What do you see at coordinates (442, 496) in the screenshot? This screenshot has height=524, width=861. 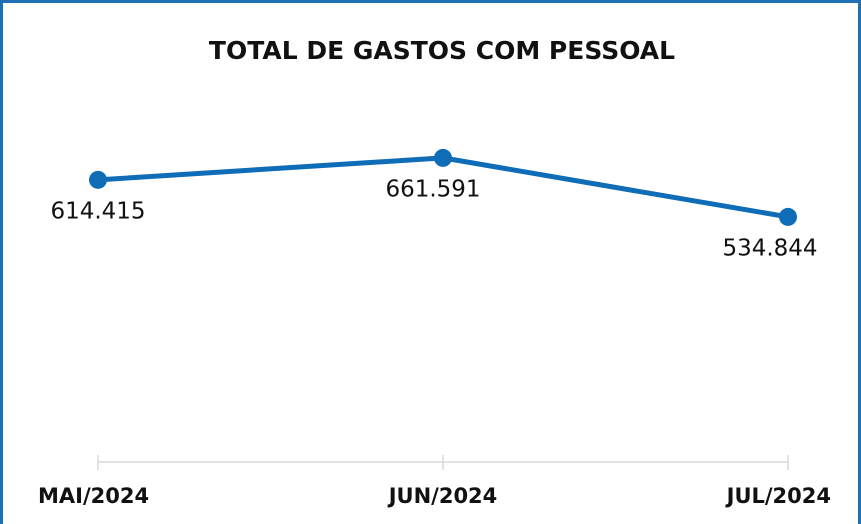 I see `x-tick-label: JUN/2024` at bounding box center [442, 496].